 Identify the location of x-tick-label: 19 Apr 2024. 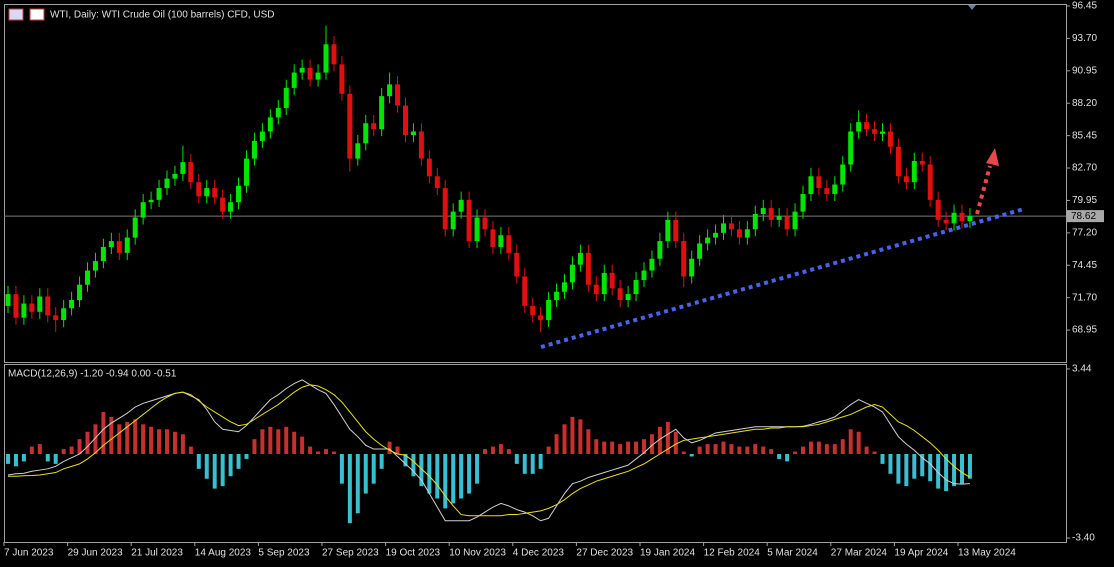
(921, 553).